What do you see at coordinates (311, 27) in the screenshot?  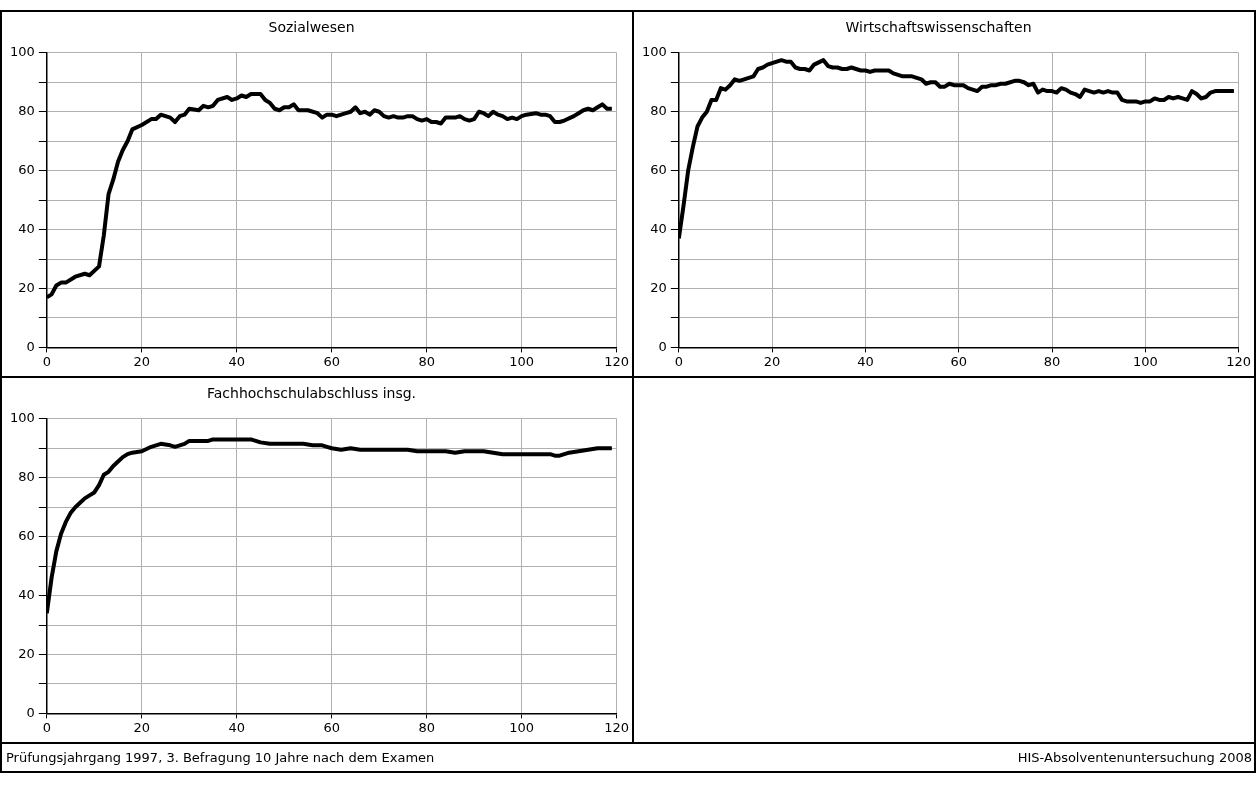 I see `chart-title: Sozialwesen` at bounding box center [311, 27].